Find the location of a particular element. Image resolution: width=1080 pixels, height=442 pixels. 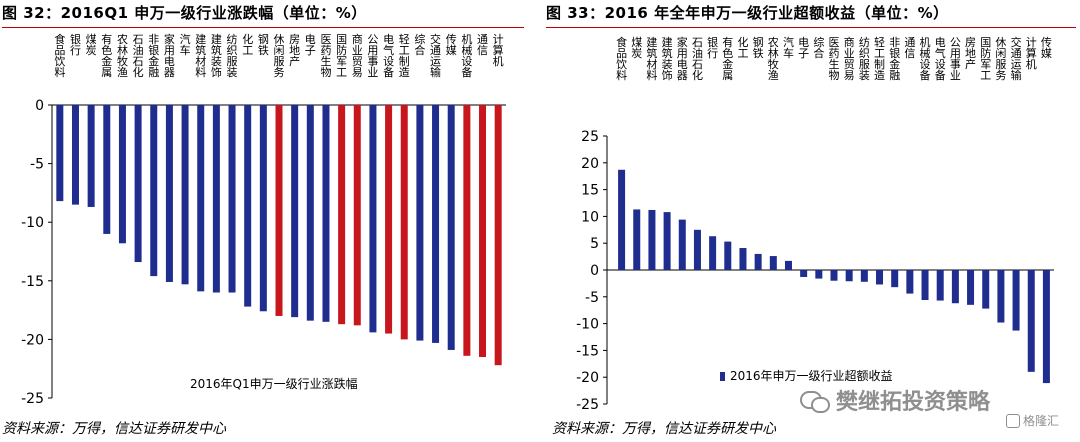

left-category-label: 银行 is located at coordinates (75, 44).